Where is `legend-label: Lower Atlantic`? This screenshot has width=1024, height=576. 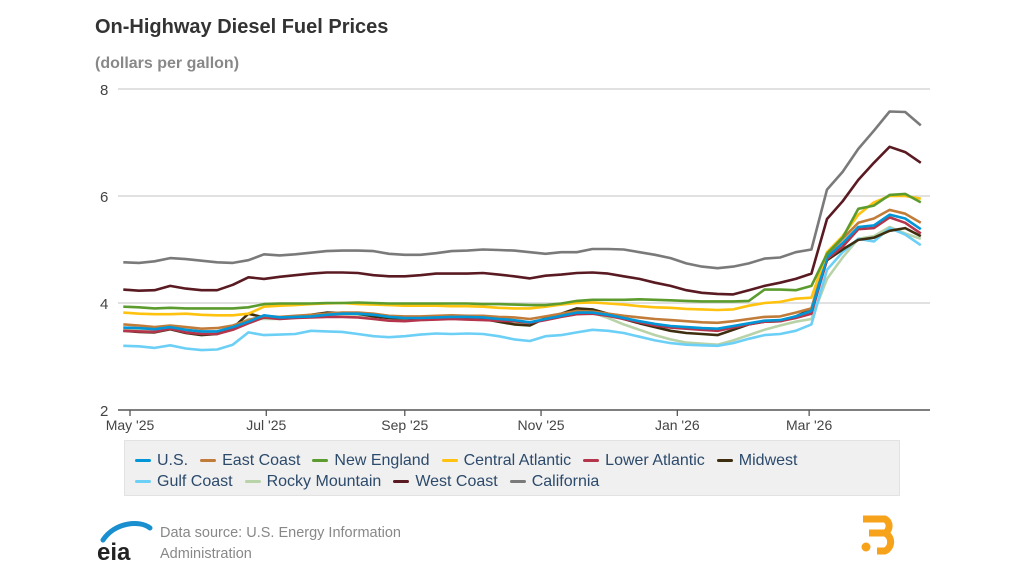
legend-label: Lower Atlantic is located at coordinates (655, 460).